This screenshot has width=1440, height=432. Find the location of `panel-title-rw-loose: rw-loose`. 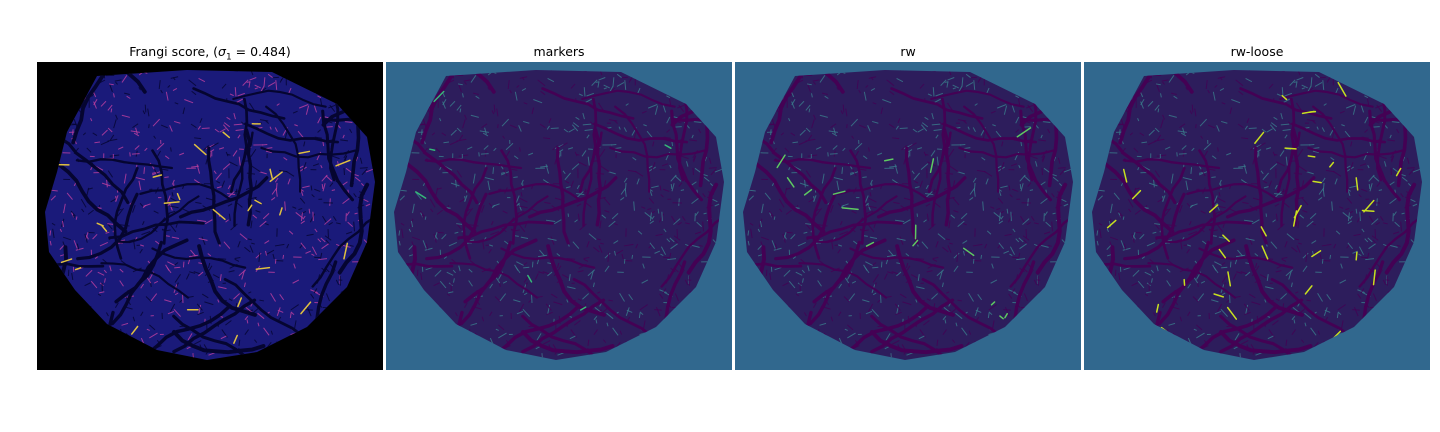

panel-title-rw-loose: rw-loose is located at coordinates (1257, 51).